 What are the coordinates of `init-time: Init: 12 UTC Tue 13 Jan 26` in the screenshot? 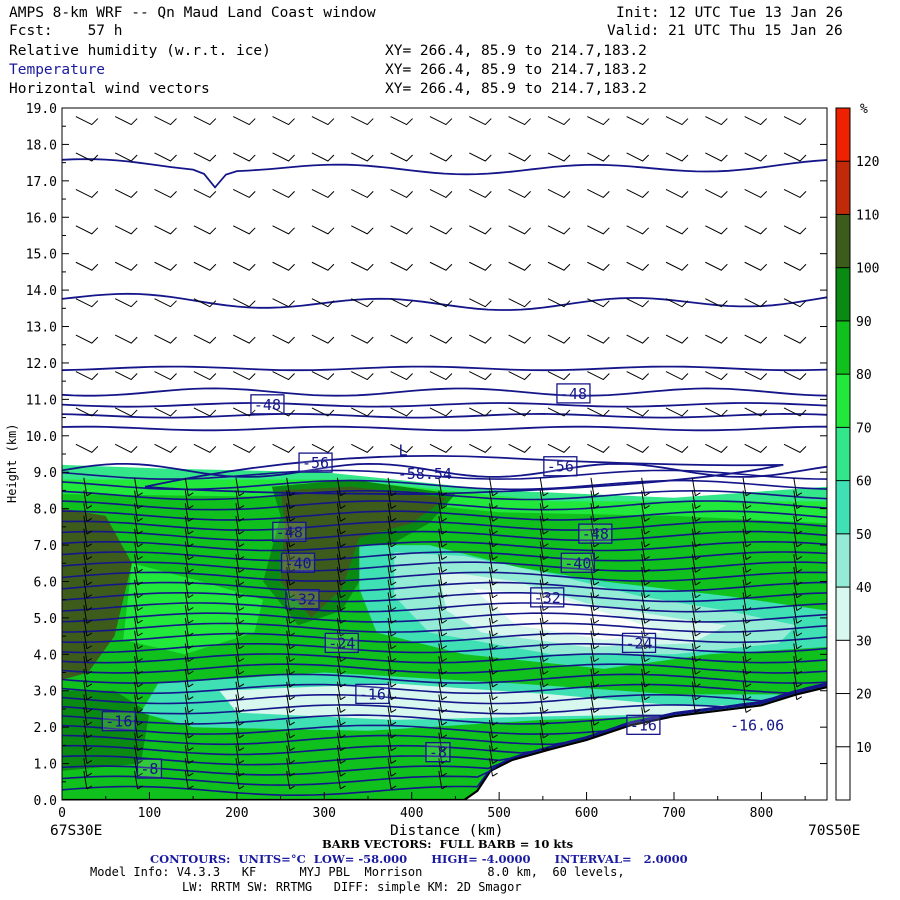 It's located at (729, 13).